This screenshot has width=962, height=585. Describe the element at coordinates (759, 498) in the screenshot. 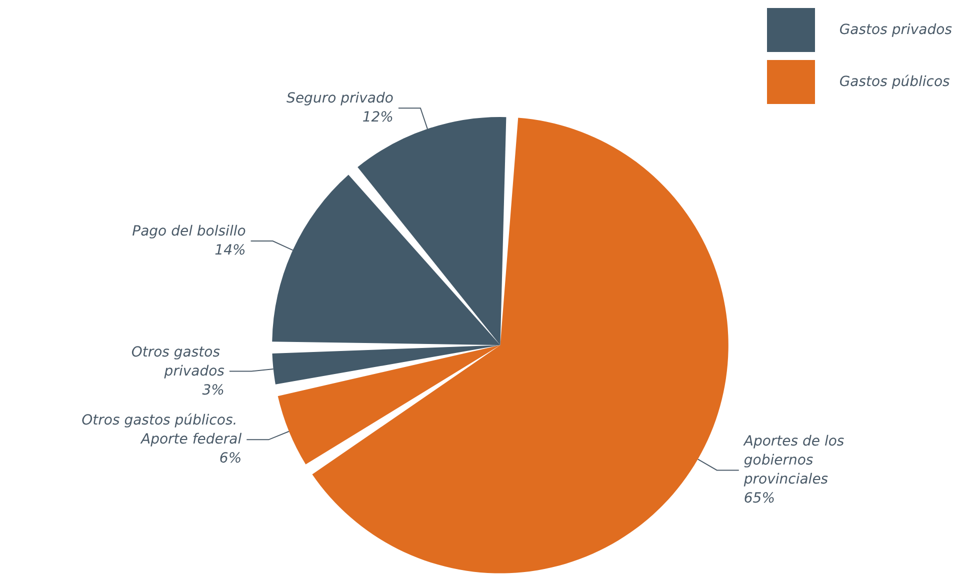

I see `data-label: 65%` at that location.